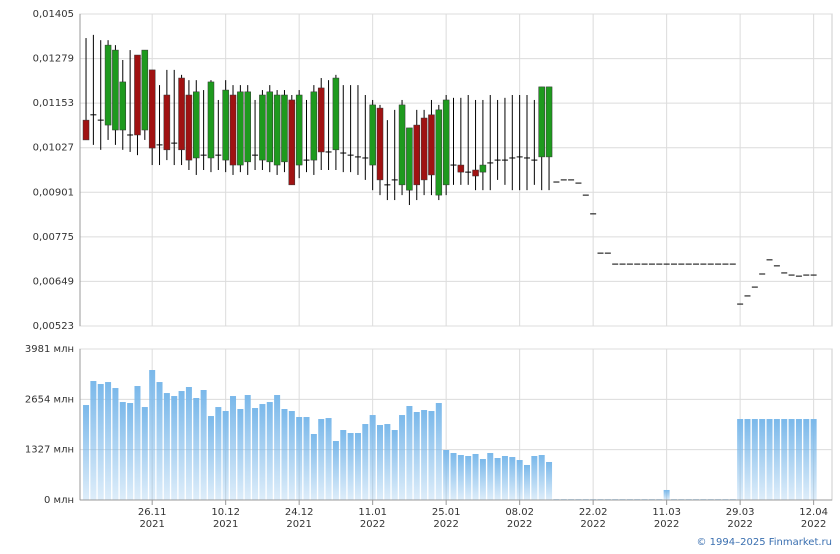 This screenshot has width=840, height=554. I want to click on y-tick-label: 0,00649, so click(53, 281).